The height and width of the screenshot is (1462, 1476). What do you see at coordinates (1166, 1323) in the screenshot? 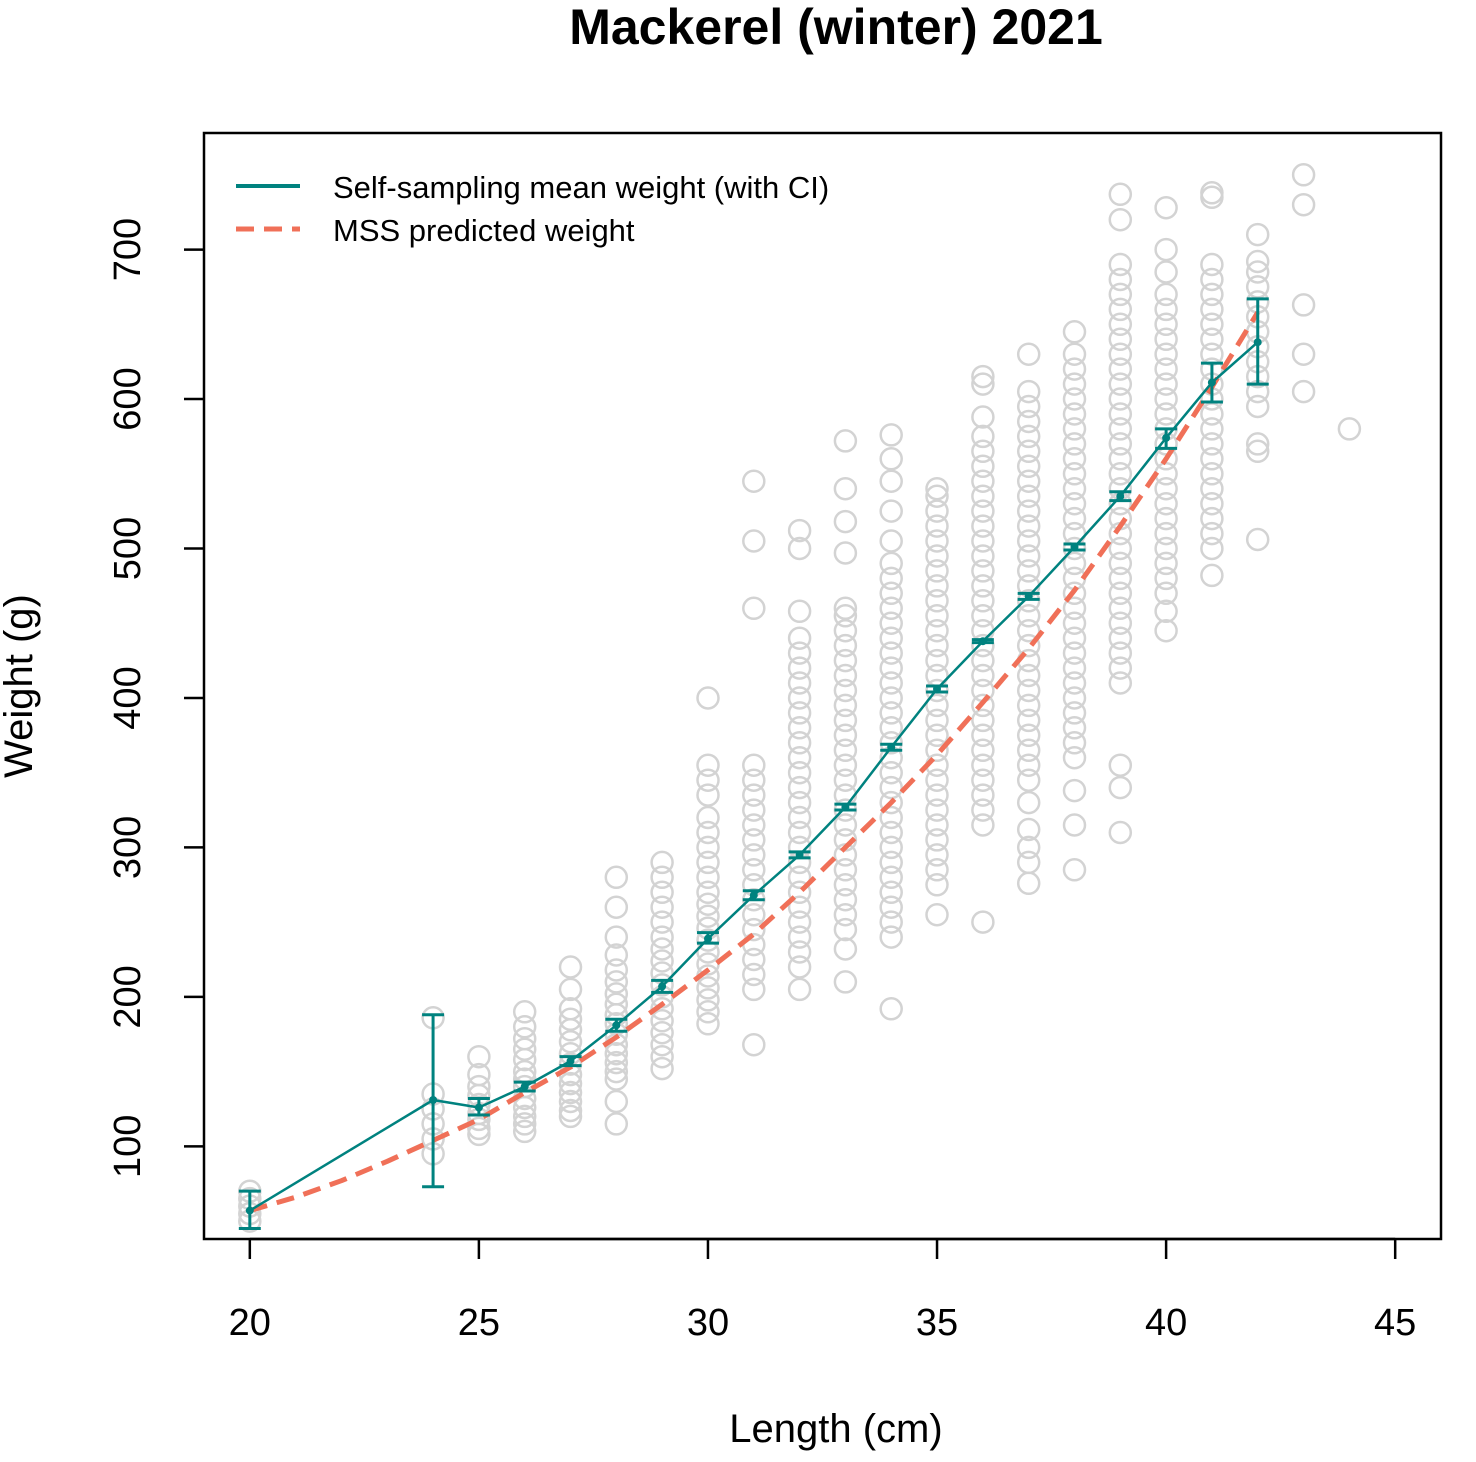
I see `x-tick-label: 40` at bounding box center [1166, 1323].